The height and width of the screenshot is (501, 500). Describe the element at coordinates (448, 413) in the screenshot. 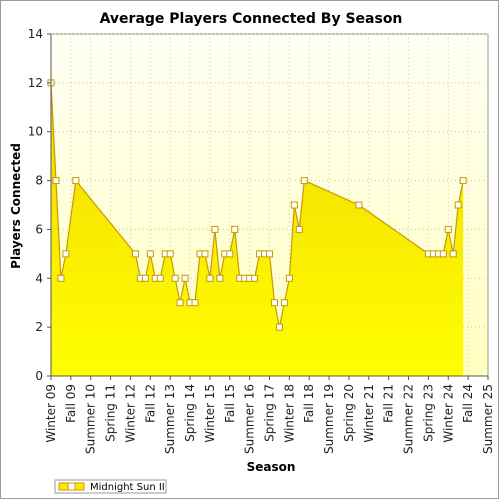

I see `x-tick-label: Winter 24` at that location.